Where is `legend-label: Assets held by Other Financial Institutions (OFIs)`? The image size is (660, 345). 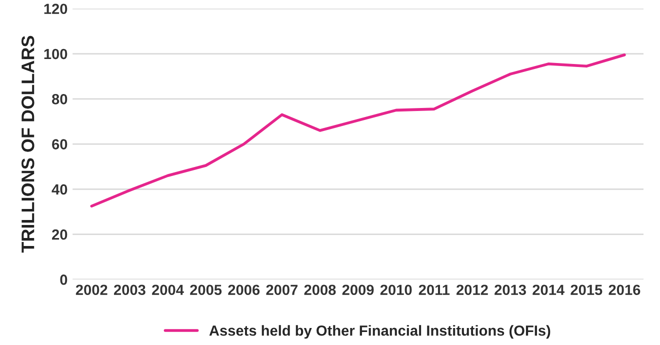
legend-label: Assets held by Other Financial Institutions (OFIs) is located at coordinates (379, 332).